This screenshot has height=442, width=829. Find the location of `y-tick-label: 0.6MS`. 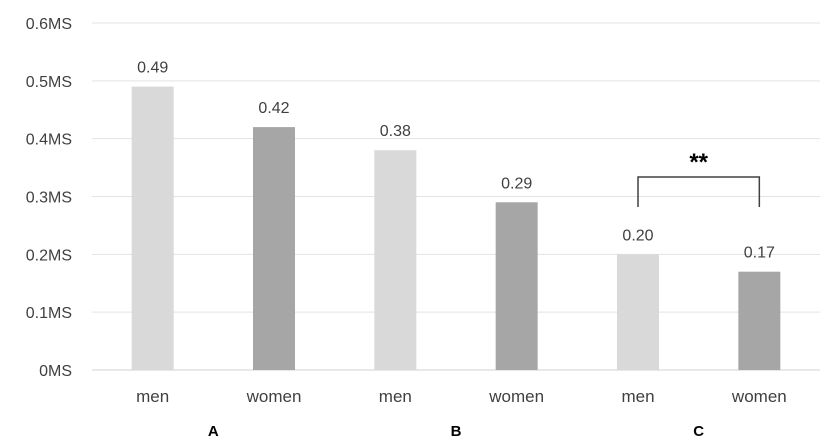

y-tick-label: 0.6MS is located at coordinates (49, 24).